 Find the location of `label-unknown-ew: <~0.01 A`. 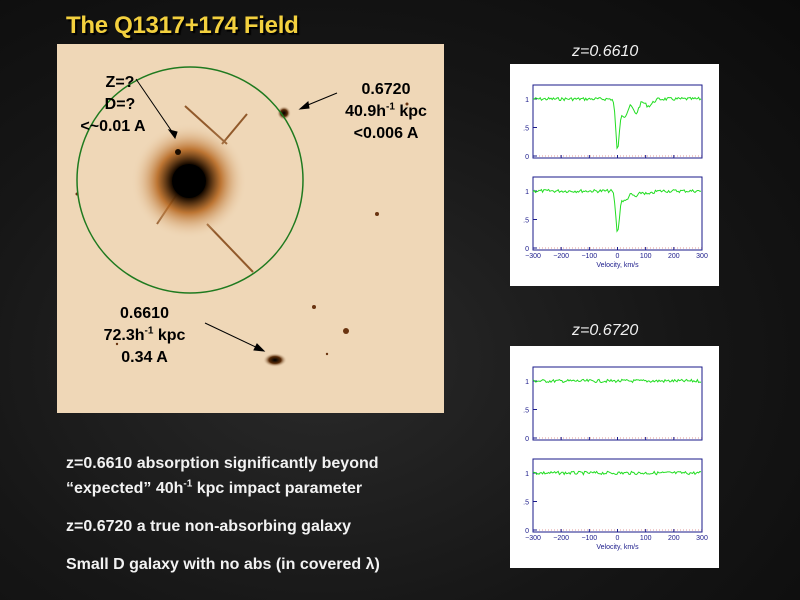

label-unknown-ew: <~0.01 A is located at coordinates (113, 126).